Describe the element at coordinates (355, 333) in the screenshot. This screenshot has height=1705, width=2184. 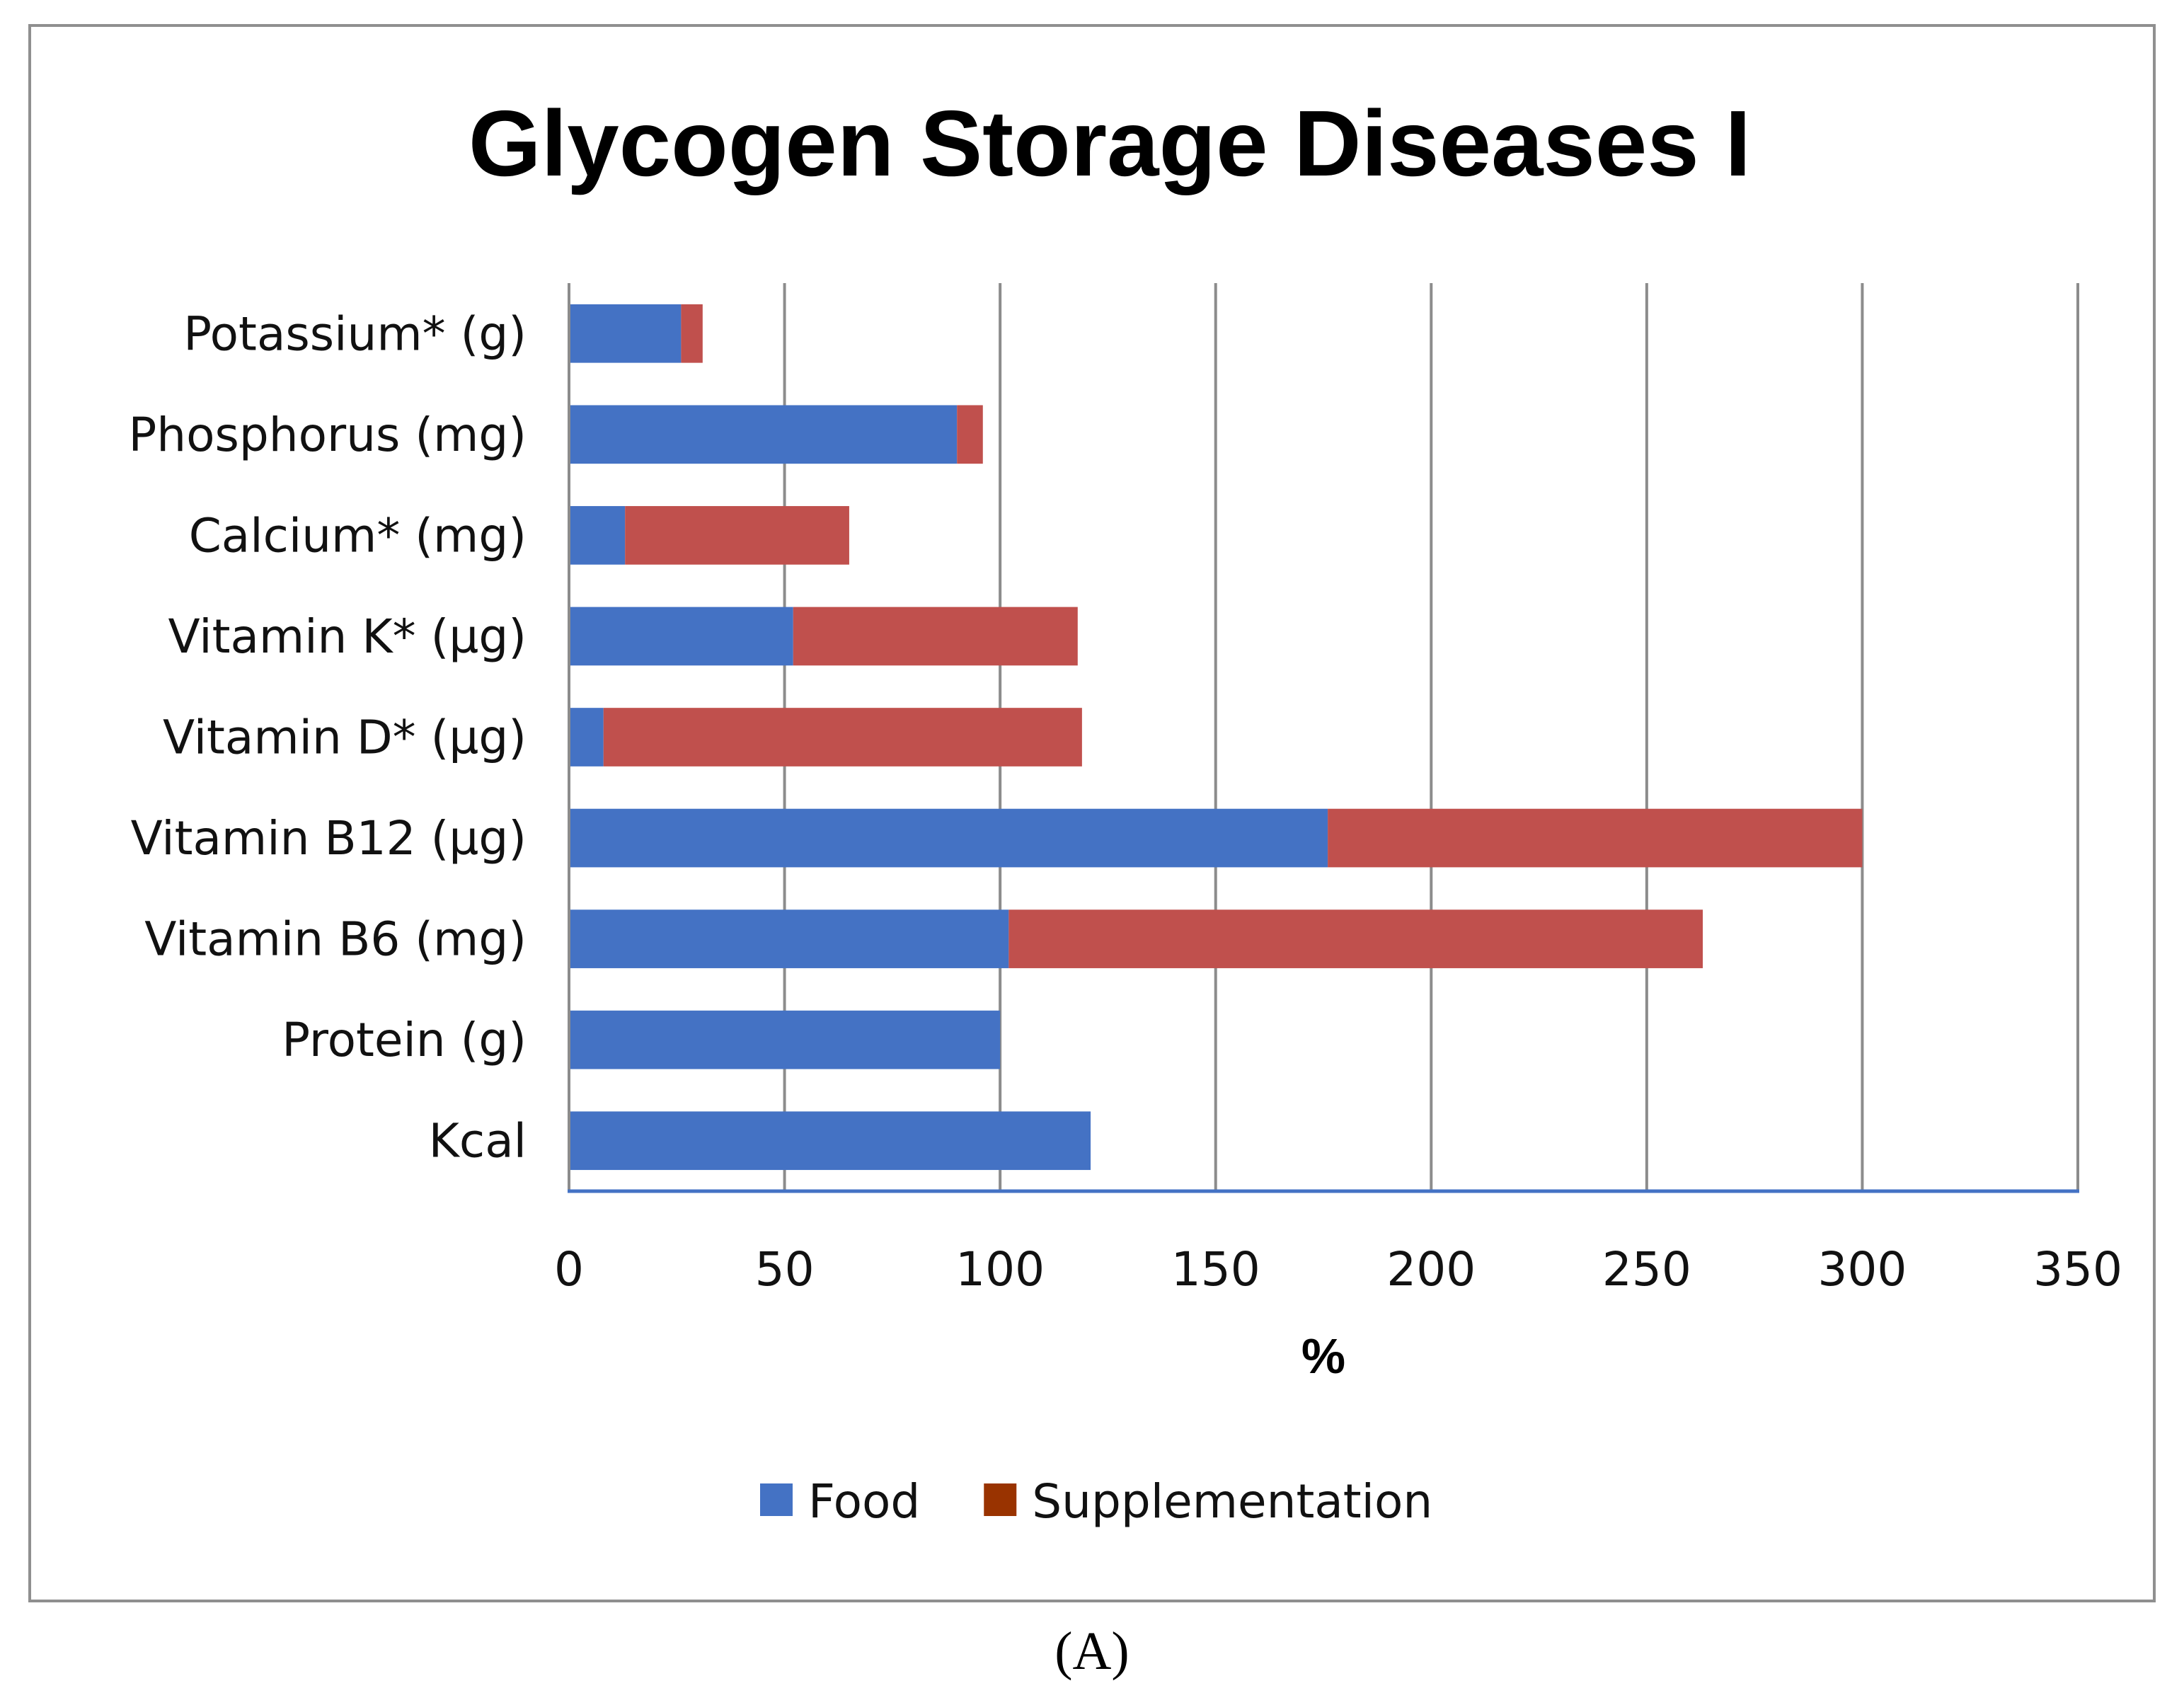
I see `category-label: Potassium* (g)` at that location.